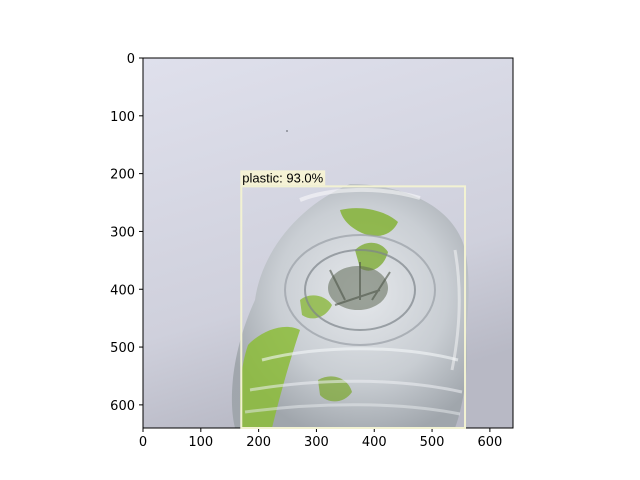 The image size is (640, 480). Describe the element at coordinates (122, 232) in the screenshot. I see `y-tick-label: 300` at that location.